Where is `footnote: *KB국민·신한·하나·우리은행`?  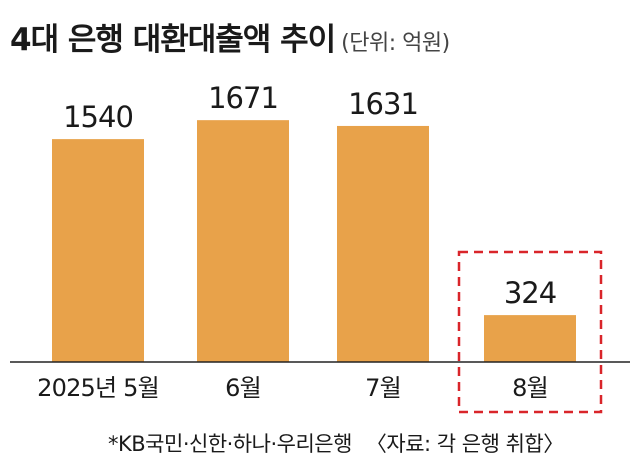 footnote: *KB국민·신한·하나·우리은행 is located at coordinates (230, 444).